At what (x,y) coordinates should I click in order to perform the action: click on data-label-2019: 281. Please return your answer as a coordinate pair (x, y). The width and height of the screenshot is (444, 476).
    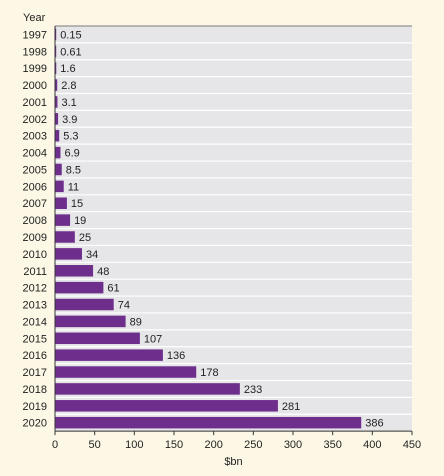
    Looking at the image, I should click on (291, 407).